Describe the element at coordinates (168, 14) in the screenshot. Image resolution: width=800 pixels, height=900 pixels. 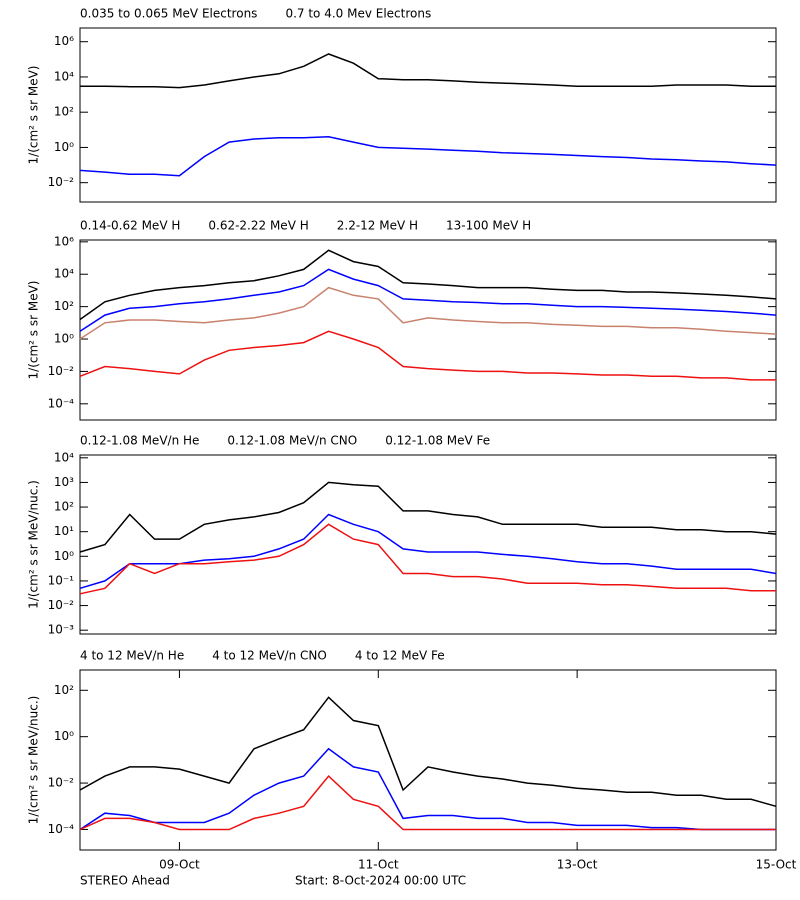
I see `legend-entry: 0.035 to 0.065 MeV Electrons` at that location.